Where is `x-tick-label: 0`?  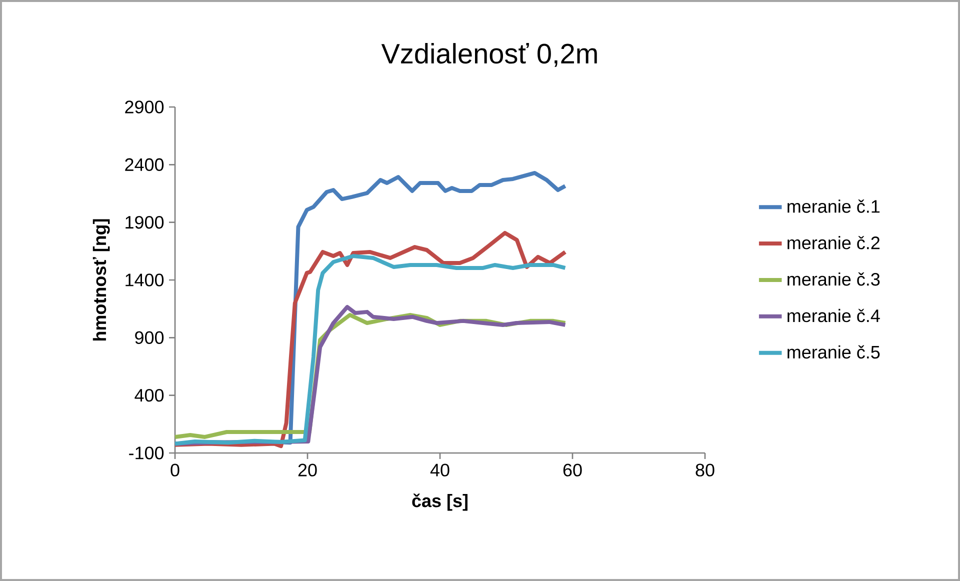
x-tick-label: 0 is located at coordinates (175, 470).